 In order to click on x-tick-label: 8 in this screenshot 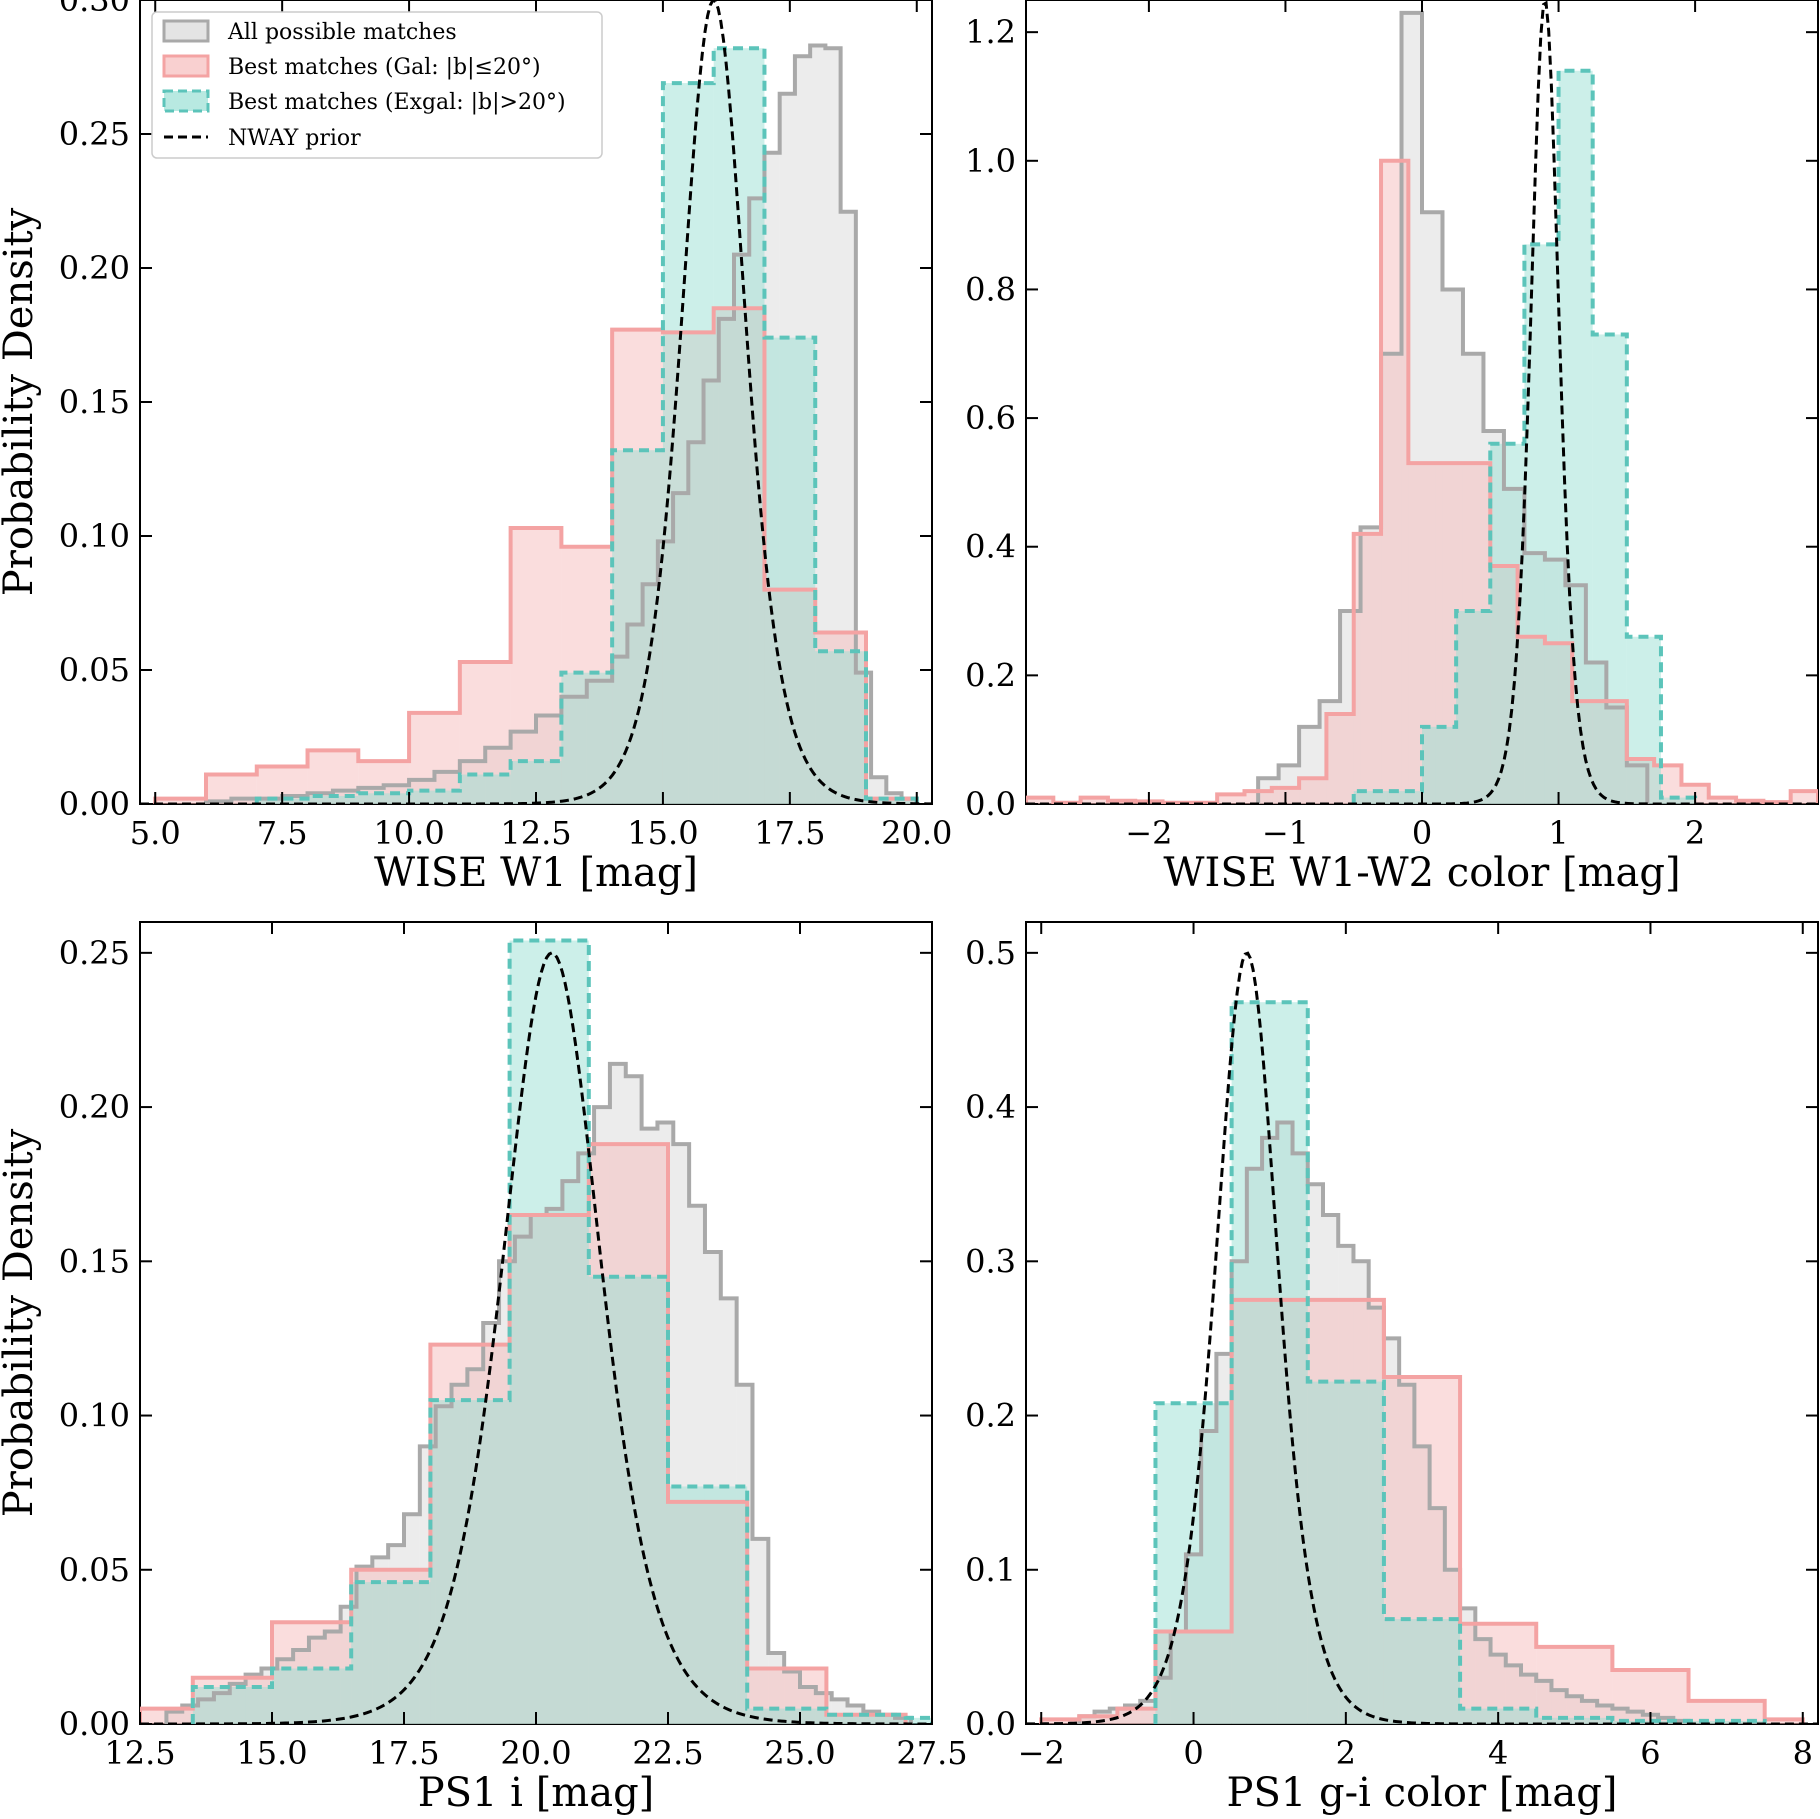, I will do `click(1803, 1753)`.